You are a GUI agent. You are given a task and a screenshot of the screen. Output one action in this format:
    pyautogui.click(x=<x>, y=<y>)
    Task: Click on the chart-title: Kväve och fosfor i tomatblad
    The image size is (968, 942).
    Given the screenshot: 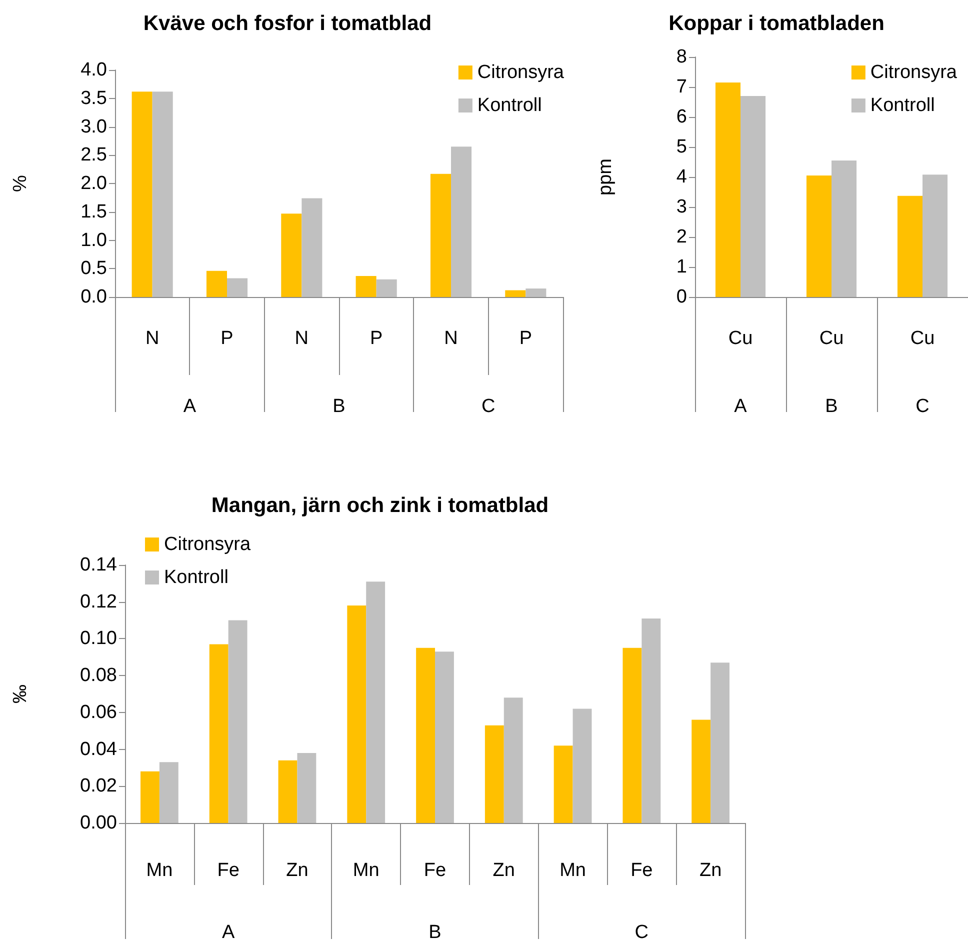 What is the action you would take?
    pyautogui.click(x=287, y=23)
    